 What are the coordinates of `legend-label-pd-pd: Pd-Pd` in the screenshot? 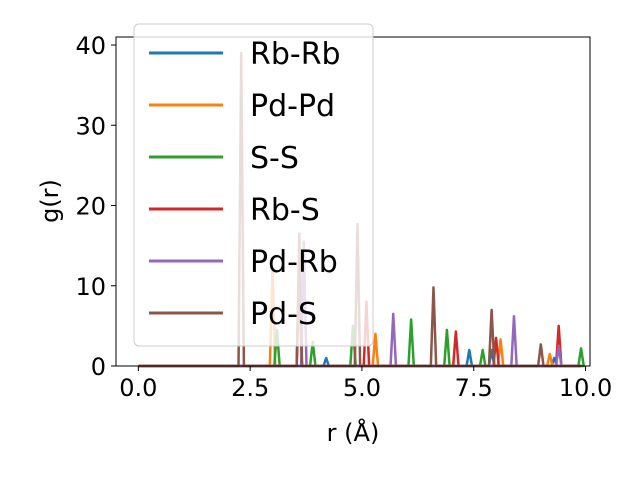 It's located at (292, 106).